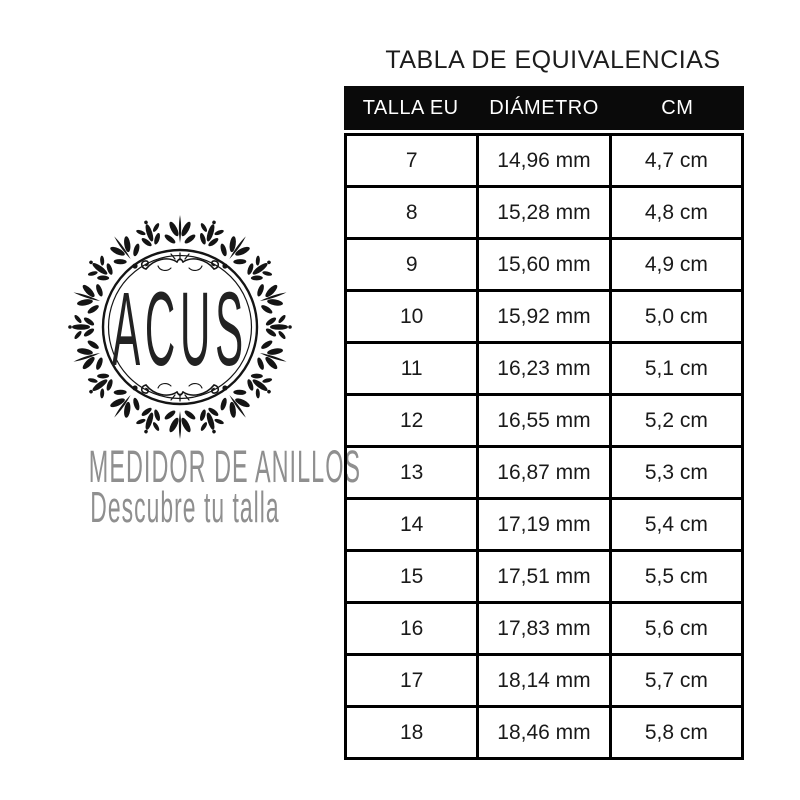 The height and width of the screenshot is (800, 800). What do you see at coordinates (411, 472) in the screenshot?
I see `talla-eu-cell: 13` at bounding box center [411, 472].